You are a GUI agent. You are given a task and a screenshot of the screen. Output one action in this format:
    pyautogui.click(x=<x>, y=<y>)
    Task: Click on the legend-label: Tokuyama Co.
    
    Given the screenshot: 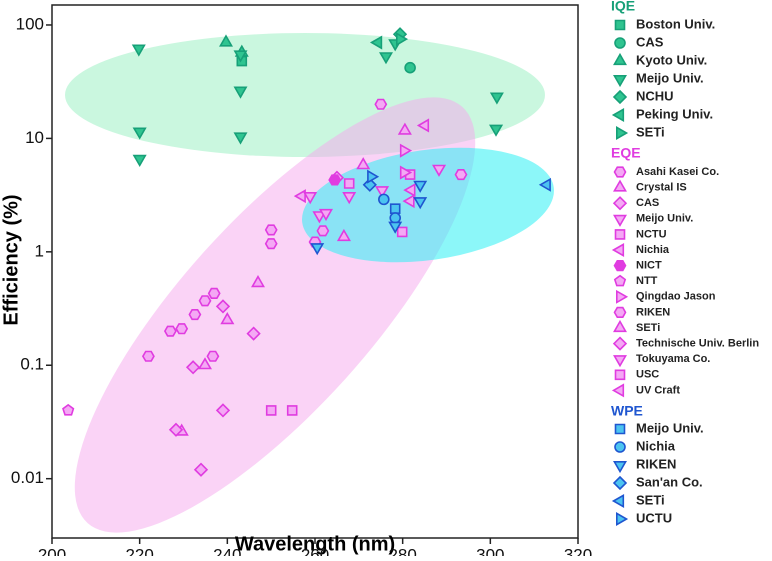 What is the action you would take?
    pyautogui.click(x=673, y=359)
    